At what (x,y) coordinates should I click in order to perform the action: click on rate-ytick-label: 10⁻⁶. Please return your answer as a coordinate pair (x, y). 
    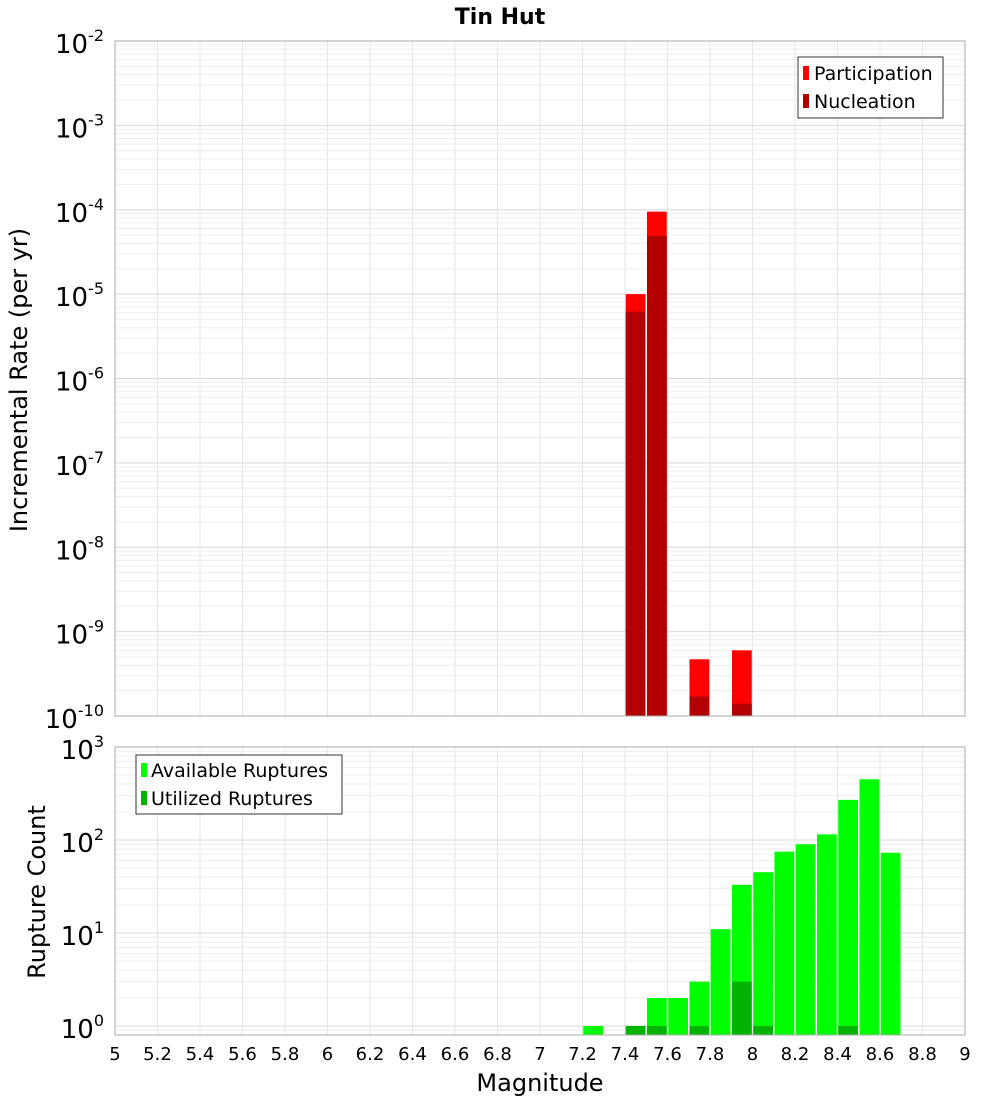
    Looking at the image, I should click on (79, 381).